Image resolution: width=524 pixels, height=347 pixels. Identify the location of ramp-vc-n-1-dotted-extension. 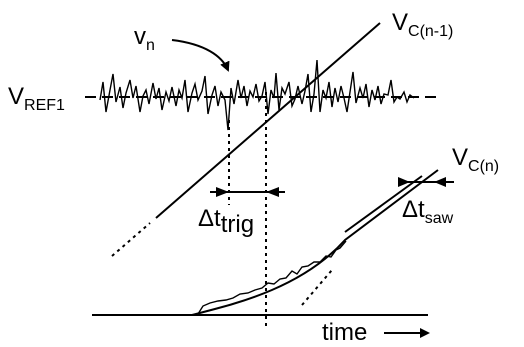
(131, 239).